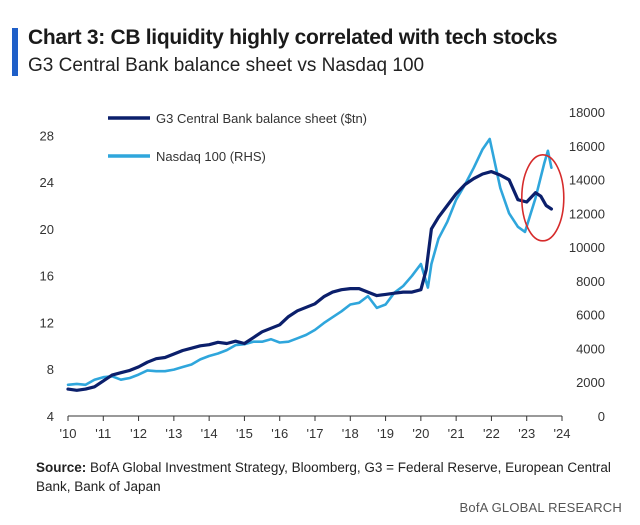 This screenshot has width=640, height=525. What do you see at coordinates (562, 433) in the screenshot?
I see `x-tick-label: '24` at bounding box center [562, 433].